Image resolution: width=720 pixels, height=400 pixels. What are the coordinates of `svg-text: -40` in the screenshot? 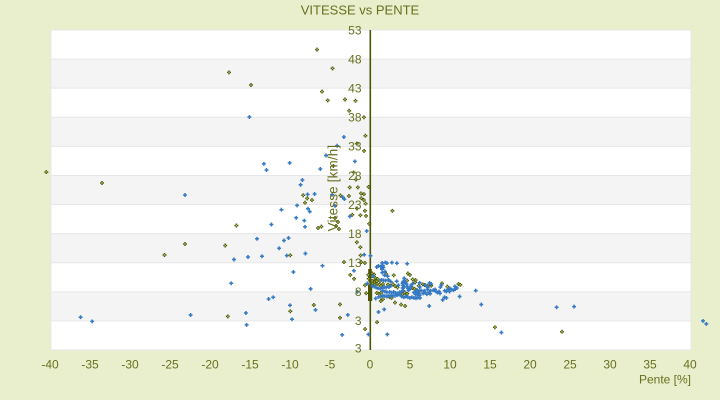 It's located at (50, 365).